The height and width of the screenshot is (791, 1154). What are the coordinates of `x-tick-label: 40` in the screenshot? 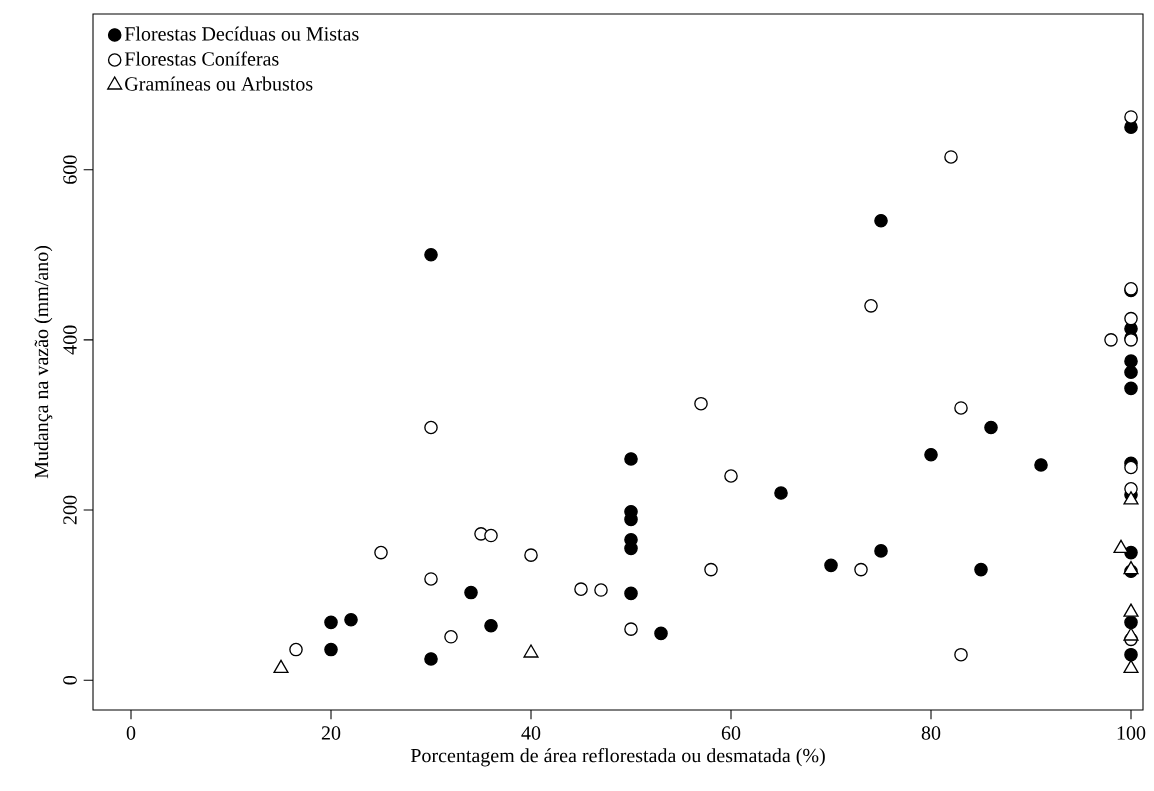 It's located at (531, 733).